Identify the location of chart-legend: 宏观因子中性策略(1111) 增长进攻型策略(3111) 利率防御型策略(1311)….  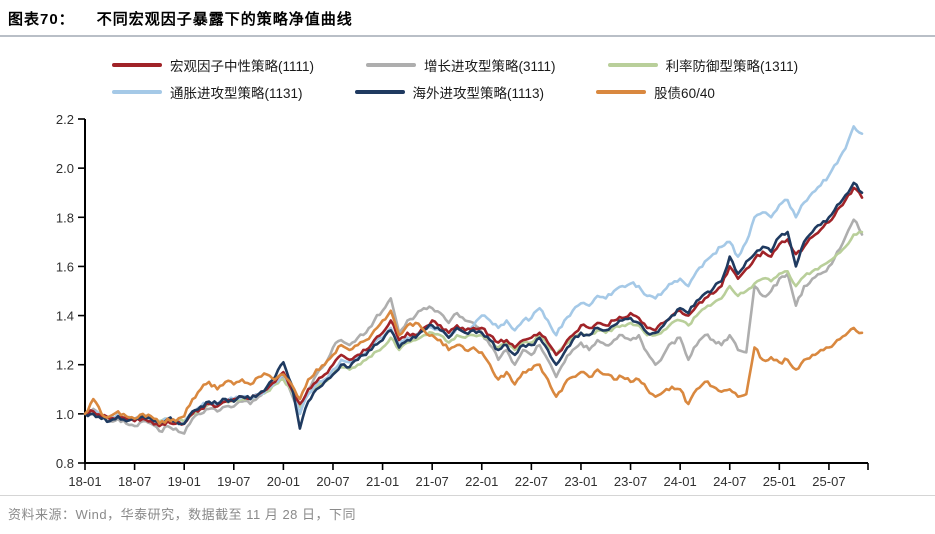
(523, 78).